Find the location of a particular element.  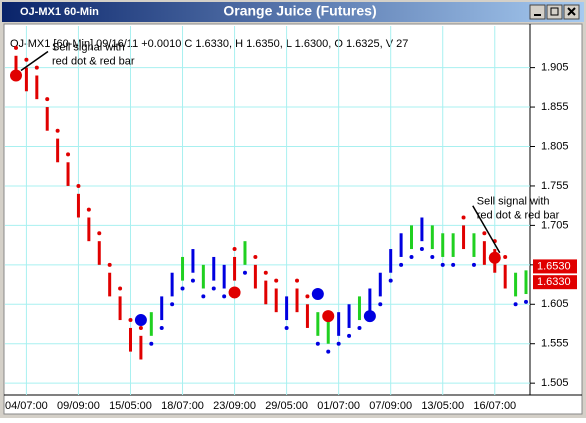

window-buttons is located at coordinates (554, 12).